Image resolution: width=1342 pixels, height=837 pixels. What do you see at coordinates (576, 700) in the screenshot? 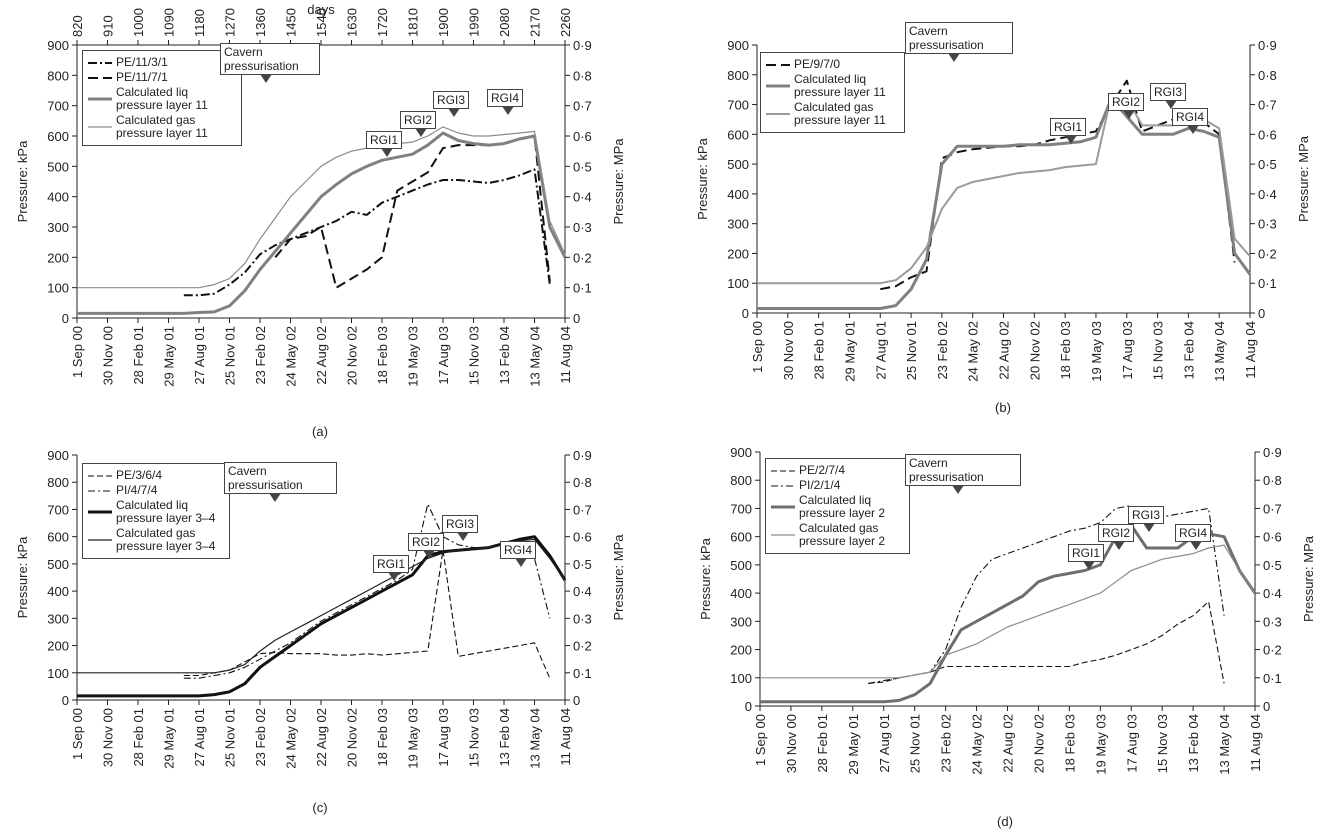
I see `y2-tick-label: 0` at bounding box center [576, 700].